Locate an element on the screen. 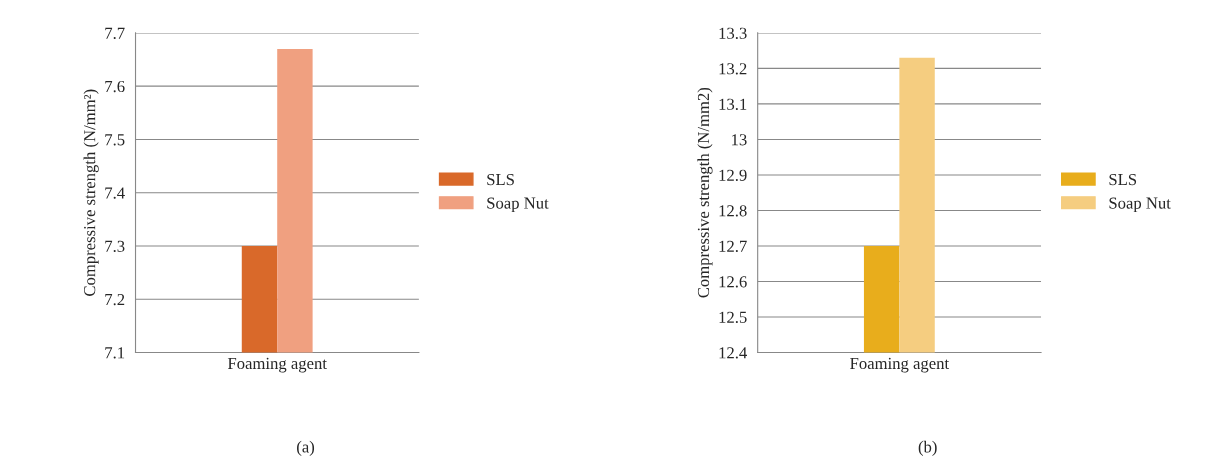  text: (b) is located at coordinates (927, 448).